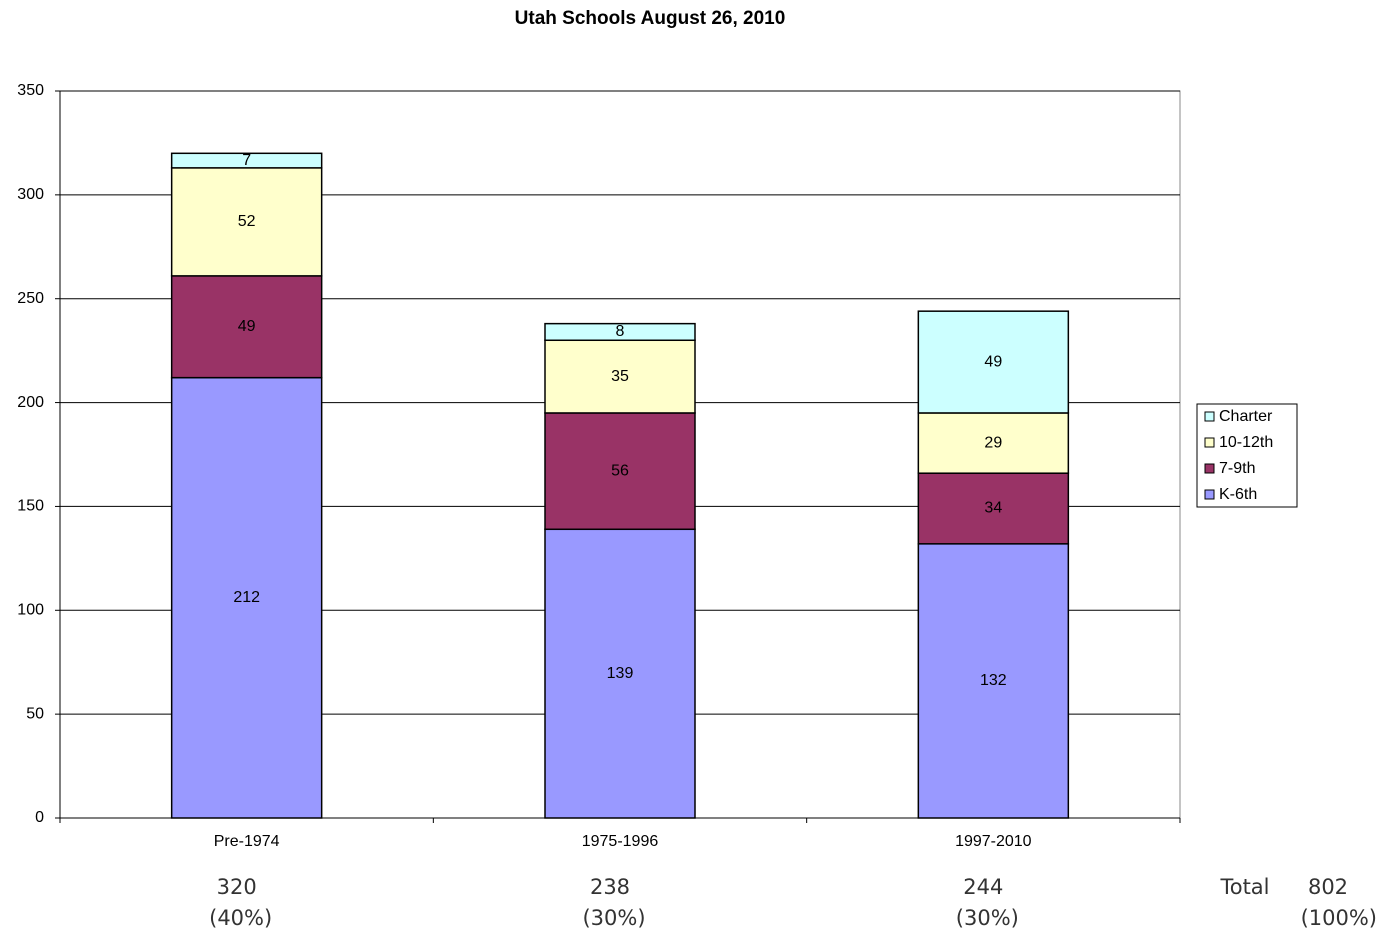 Image resolution: width=1379 pixels, height=933 pixels. Describe the element at coordinates (247, 841) in the screenshot. I see `x-tick-label: Pre-1974` at that location.